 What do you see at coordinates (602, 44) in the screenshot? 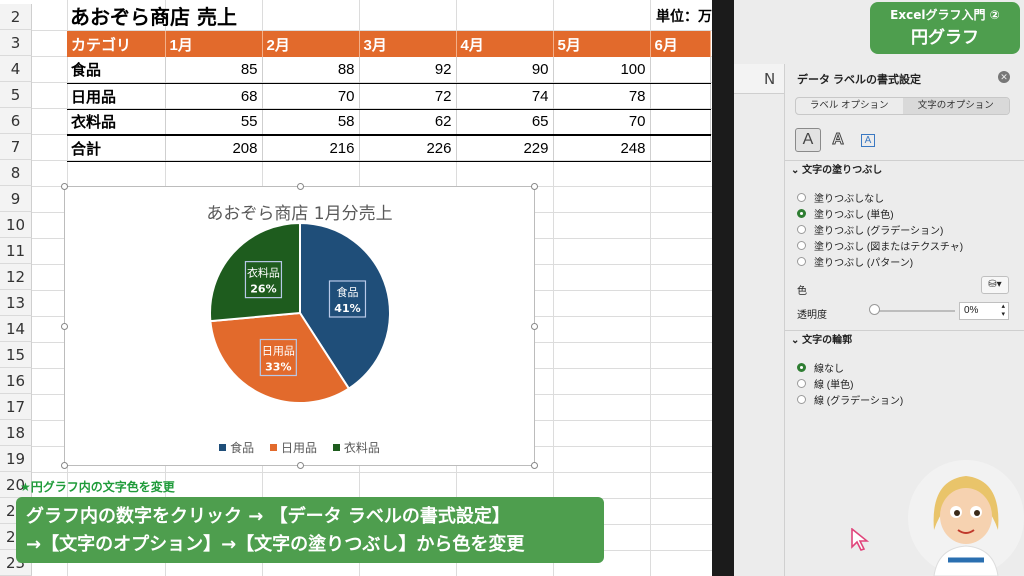
I see `header-cell: 5月` at bounding box center [602, 44].